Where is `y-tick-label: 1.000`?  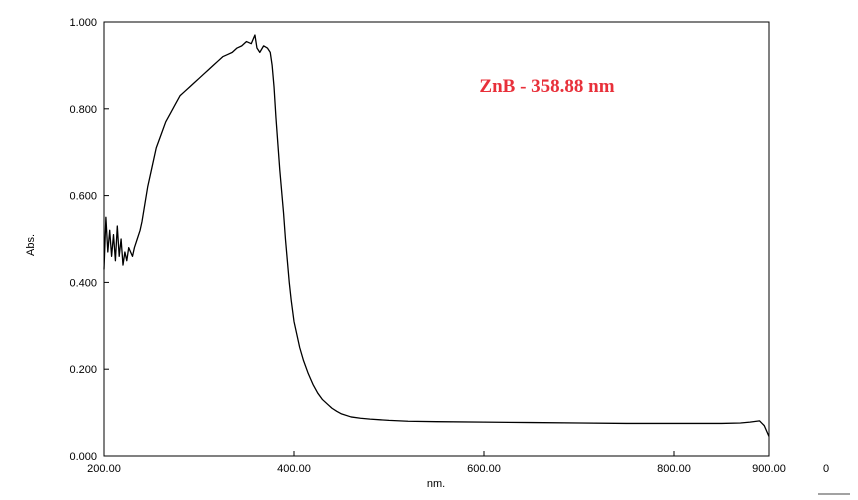 y-tick-label: 1.000 is located at coordinates (83, 23).